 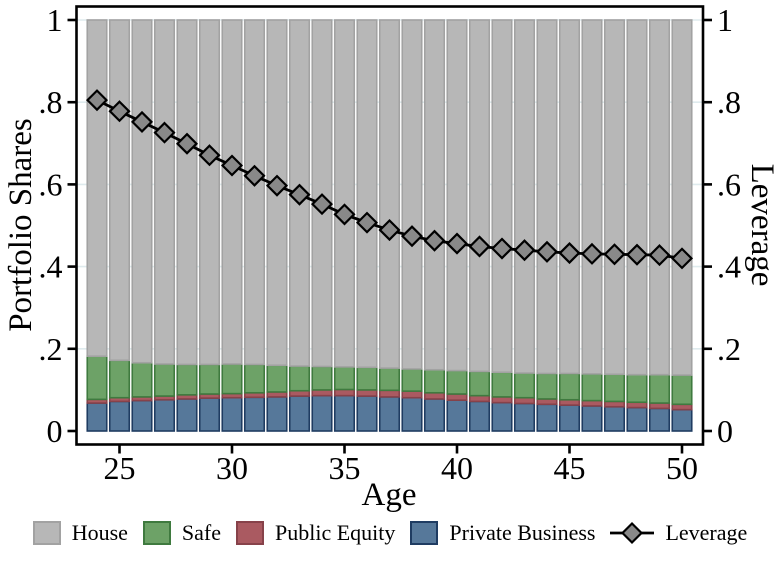 I want to click on legend-item-safe: Safe, so click(x=181, y=533).